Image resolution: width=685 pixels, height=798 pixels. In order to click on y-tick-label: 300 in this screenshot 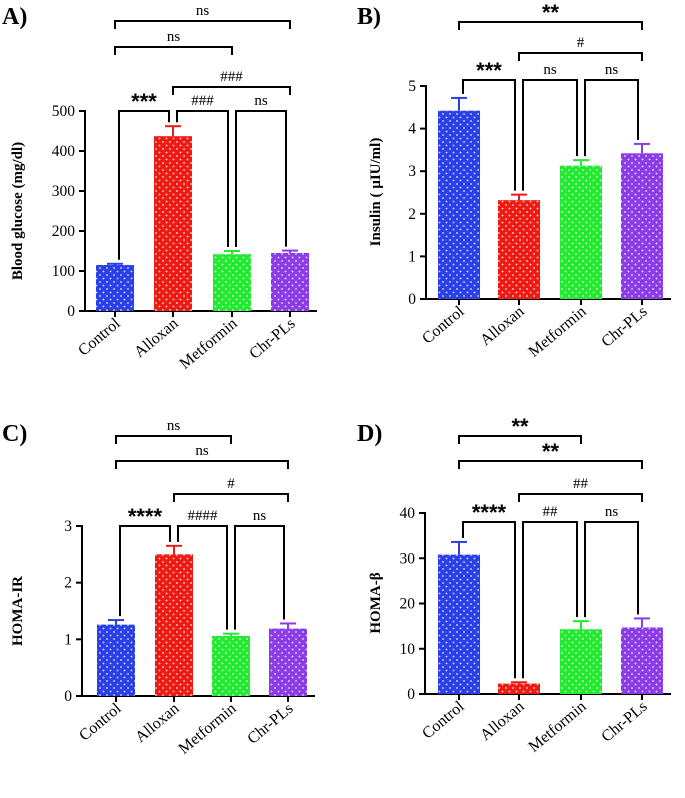, I will do `click(64, 191)`.